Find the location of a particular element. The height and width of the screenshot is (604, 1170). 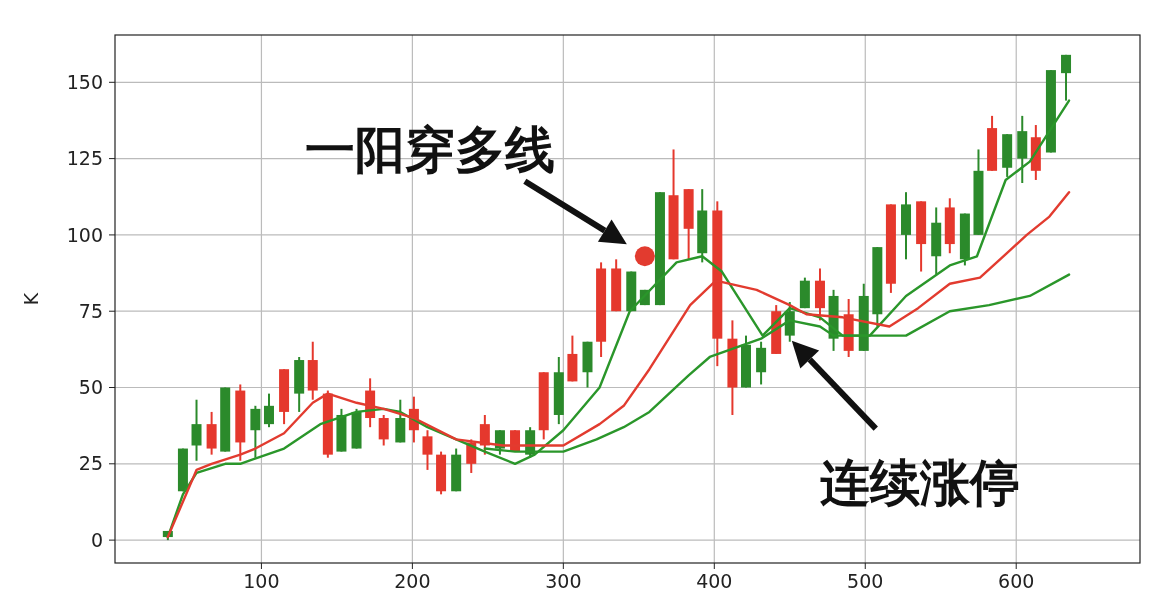

y-axis-title: K is located at coordinates (31, 299).